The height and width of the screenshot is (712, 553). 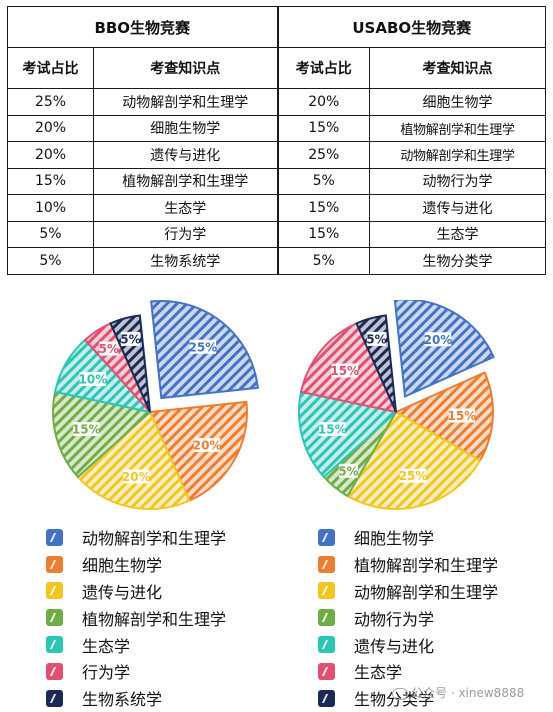 What do you see at coordinates (185, 261) in the screenshot?
I see `bbo-topic-cell: 生物系统学` at bounding box center [185, 261].